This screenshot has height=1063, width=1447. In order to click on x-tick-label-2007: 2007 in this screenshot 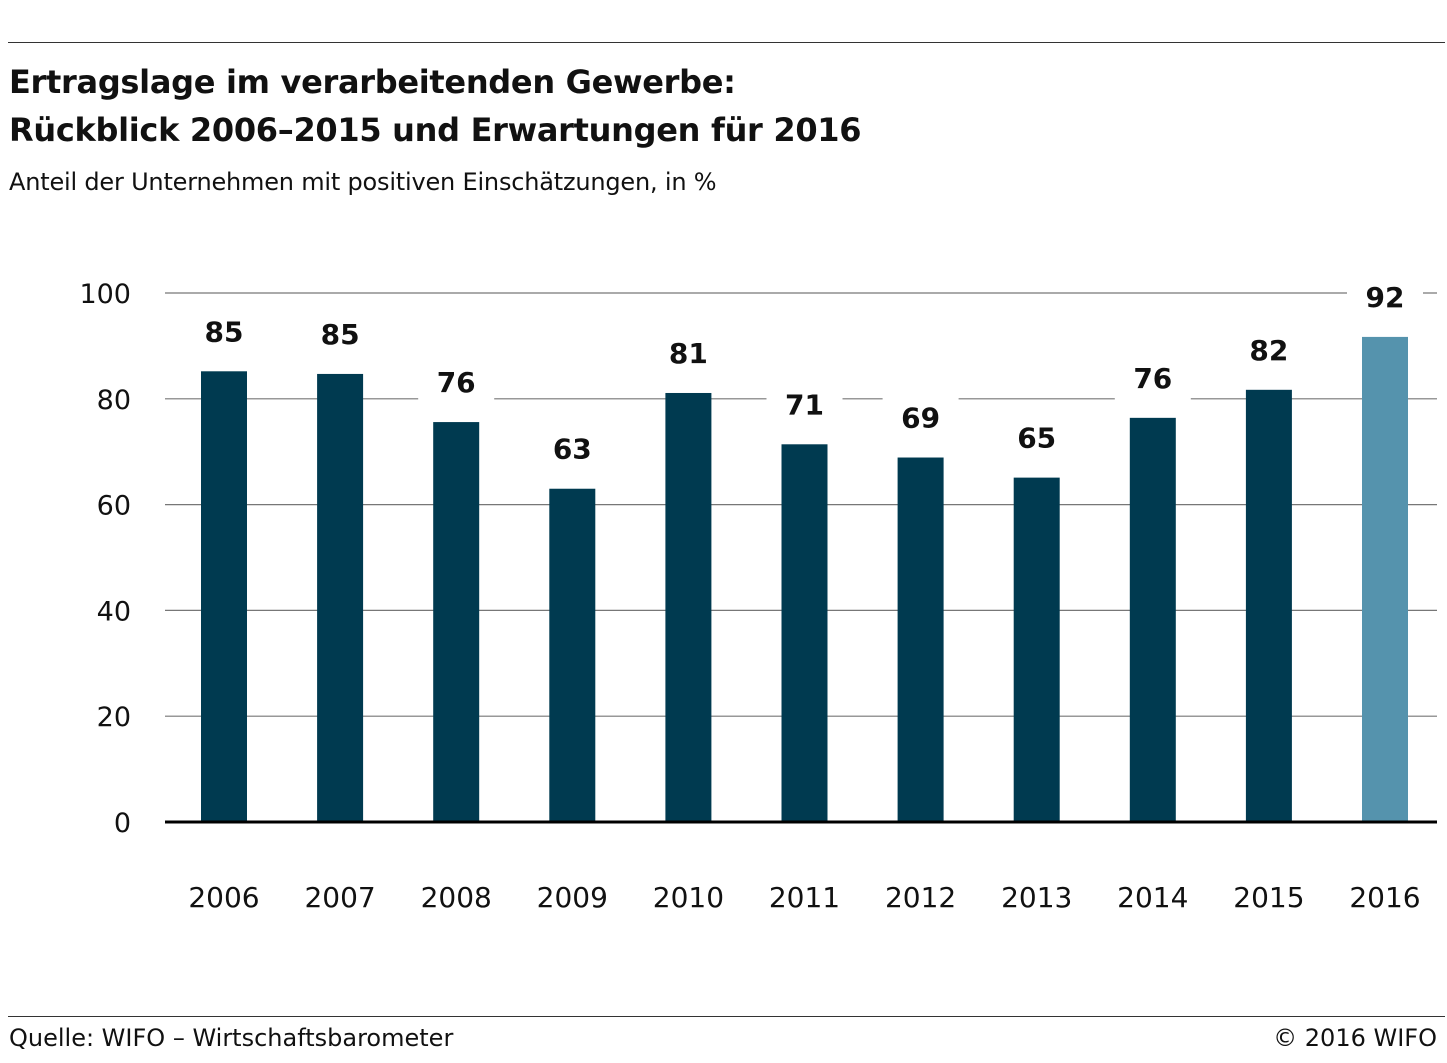, I will do `click(339, 897)`.